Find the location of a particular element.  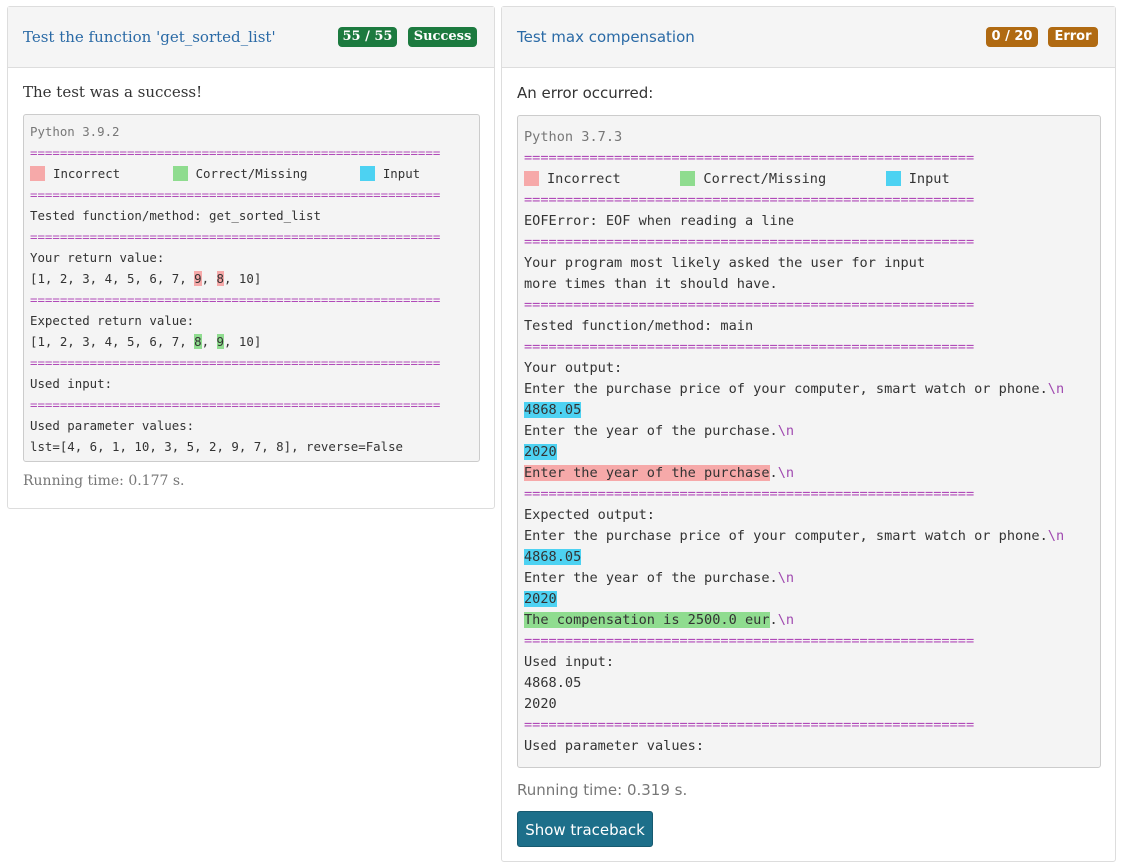

show-traceback-button: Show traceback is located at coordinates (585, 829).